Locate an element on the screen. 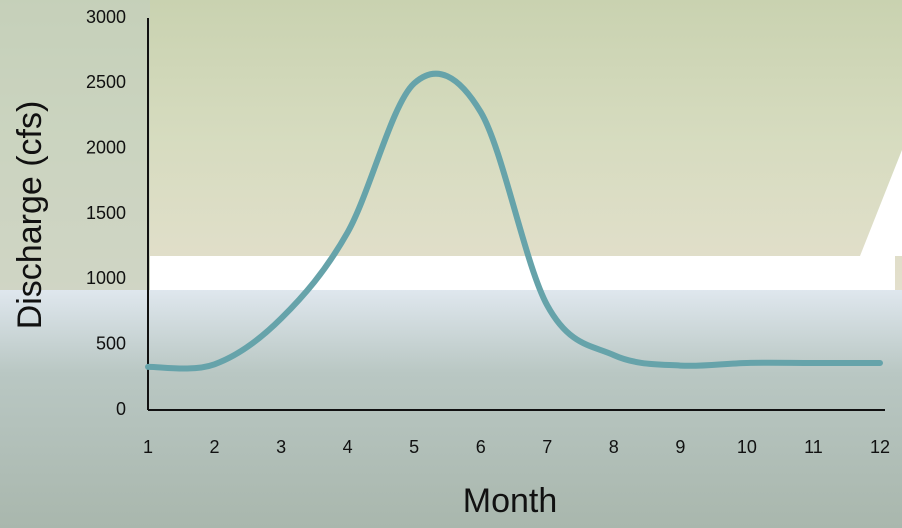 The height and width of the screenshot is (528, 902). x-tick-label: 11 is located at coordinates (813, 447).